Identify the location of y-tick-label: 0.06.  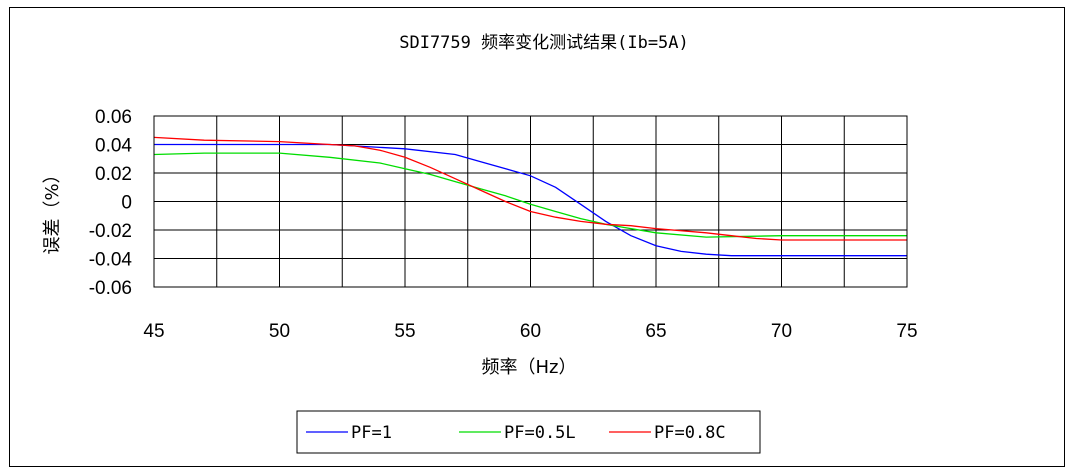
(113, 117).